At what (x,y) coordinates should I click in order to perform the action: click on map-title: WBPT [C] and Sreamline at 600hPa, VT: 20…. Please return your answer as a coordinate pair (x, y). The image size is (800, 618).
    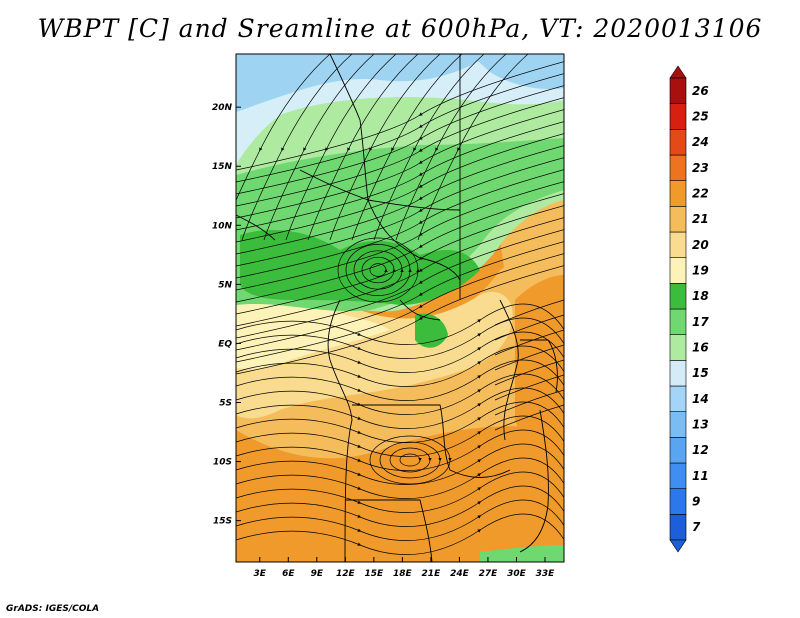
    Looking at the image, I should click on (400, 28).